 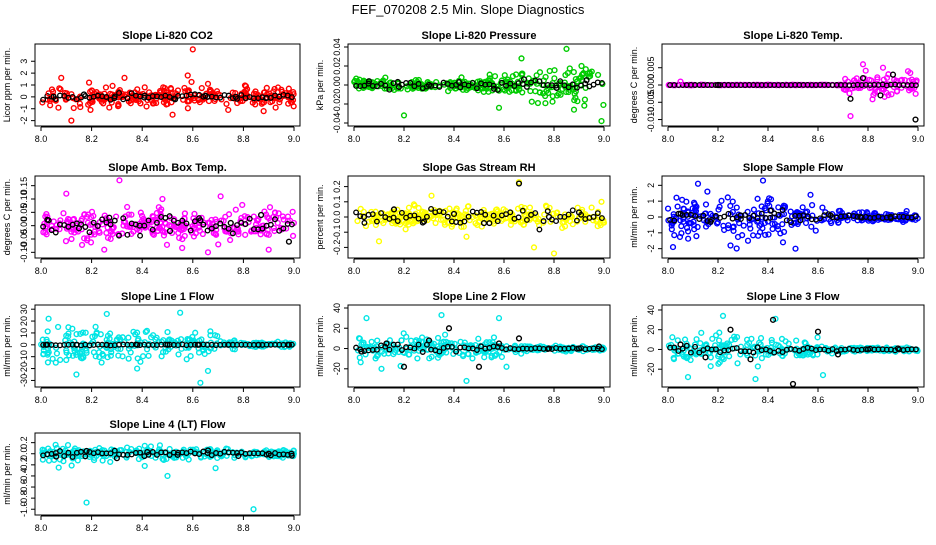 I want to click on plot-frame, so click(x=793, y=85).